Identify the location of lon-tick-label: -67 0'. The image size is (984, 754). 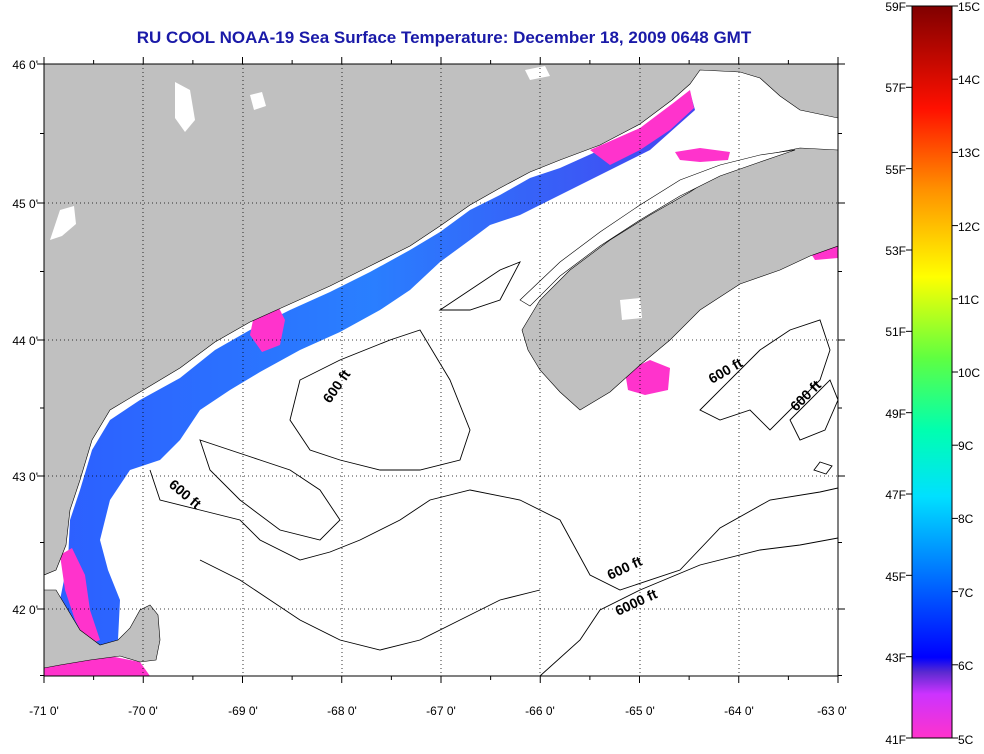
(441, 711).